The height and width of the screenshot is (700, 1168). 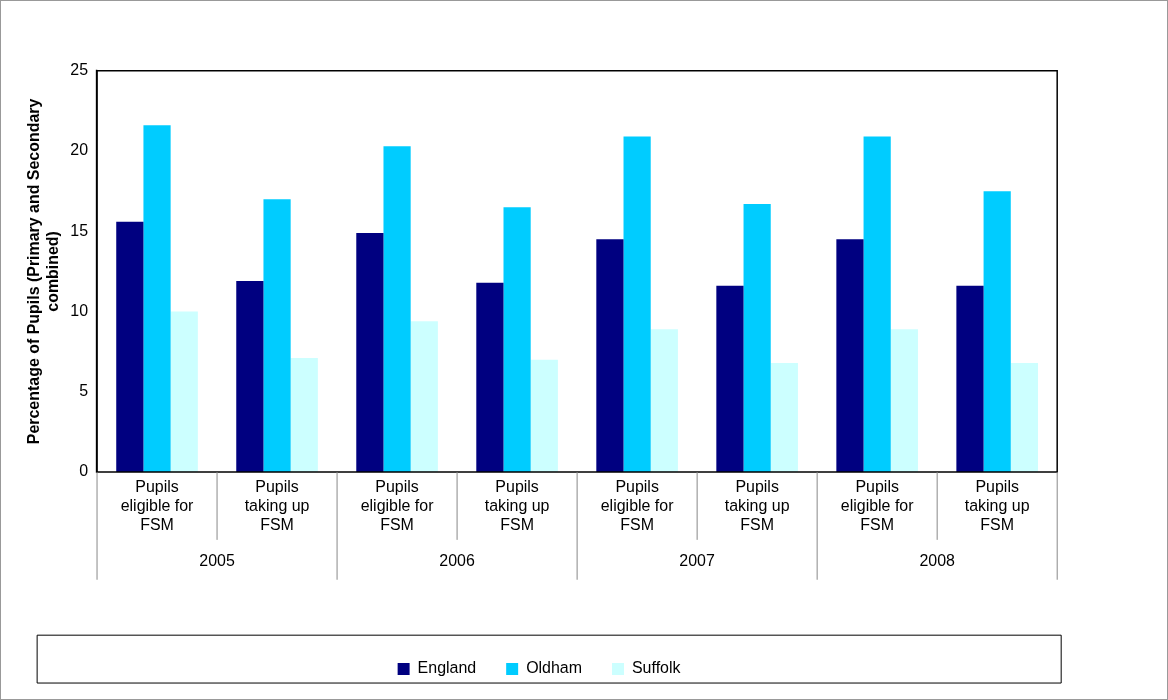 What do you see at coordinates (84, 391) in the screenshot?
I see `y-tick-label: 5` at bounding box center [84, 391].